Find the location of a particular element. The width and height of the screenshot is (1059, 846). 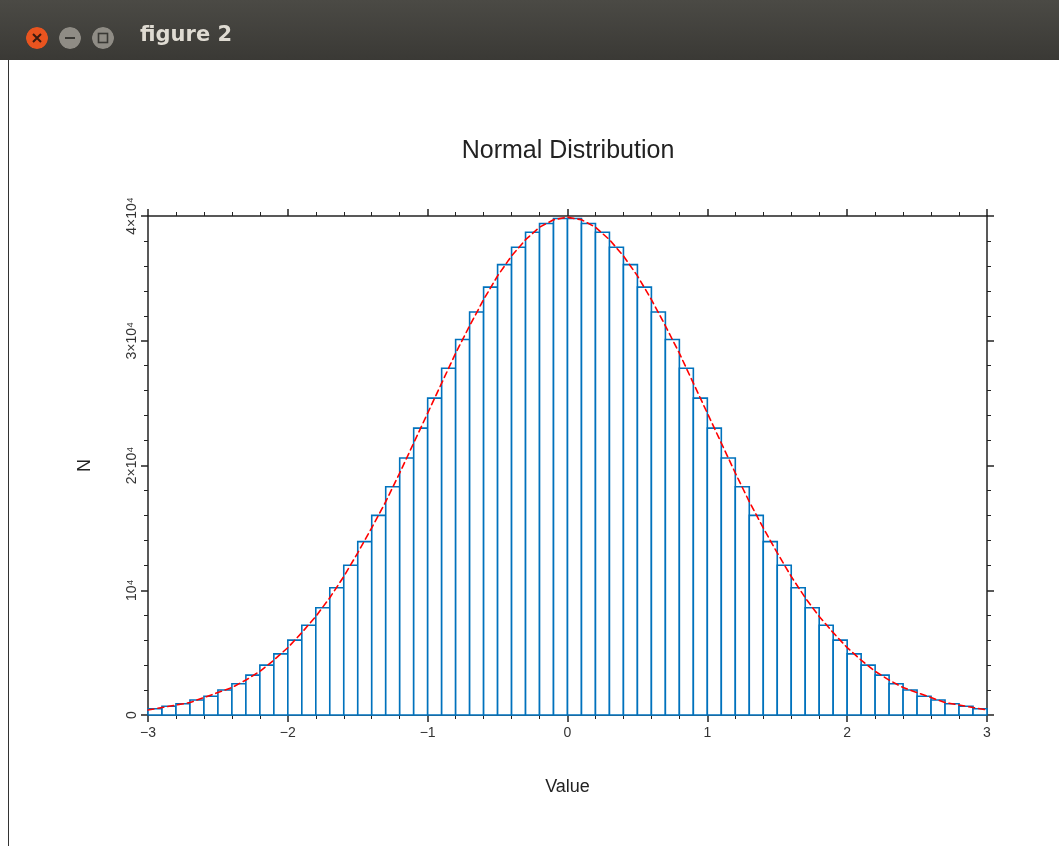

y-tick-label: 10⁴ is located at coordinates (131, 590).